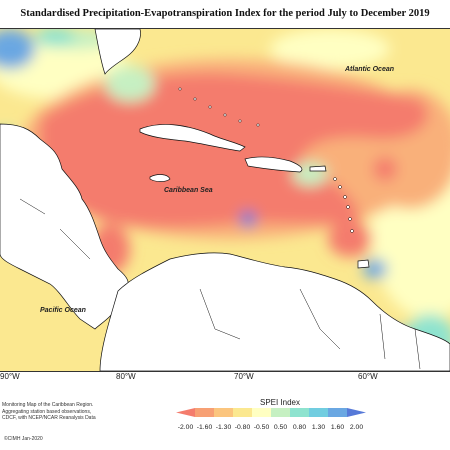  I want to click on copyright-notice: ©CIMH Jan-2020, so click(23, 439).